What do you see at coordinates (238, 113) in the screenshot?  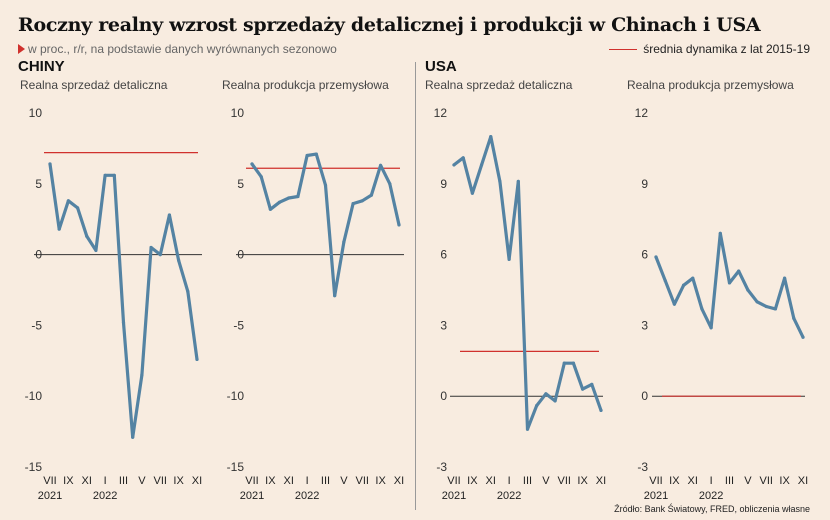 I see `y-tick-label: 10` at bounding box center [238, 113].